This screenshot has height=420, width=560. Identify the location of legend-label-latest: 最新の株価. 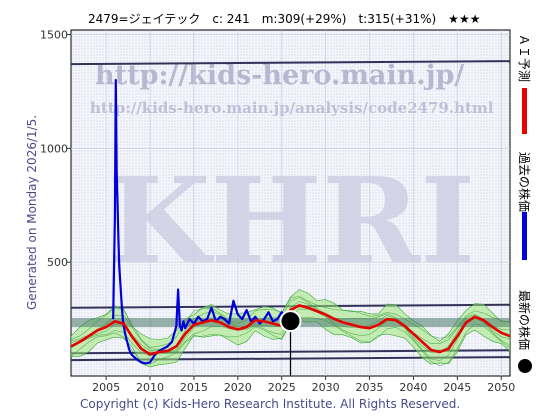
(524, 320).